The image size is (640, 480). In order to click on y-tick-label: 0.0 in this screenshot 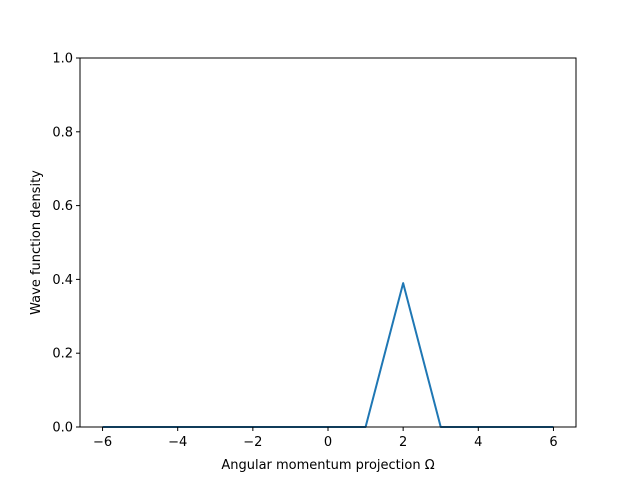, I will do `click(62, 428)`.